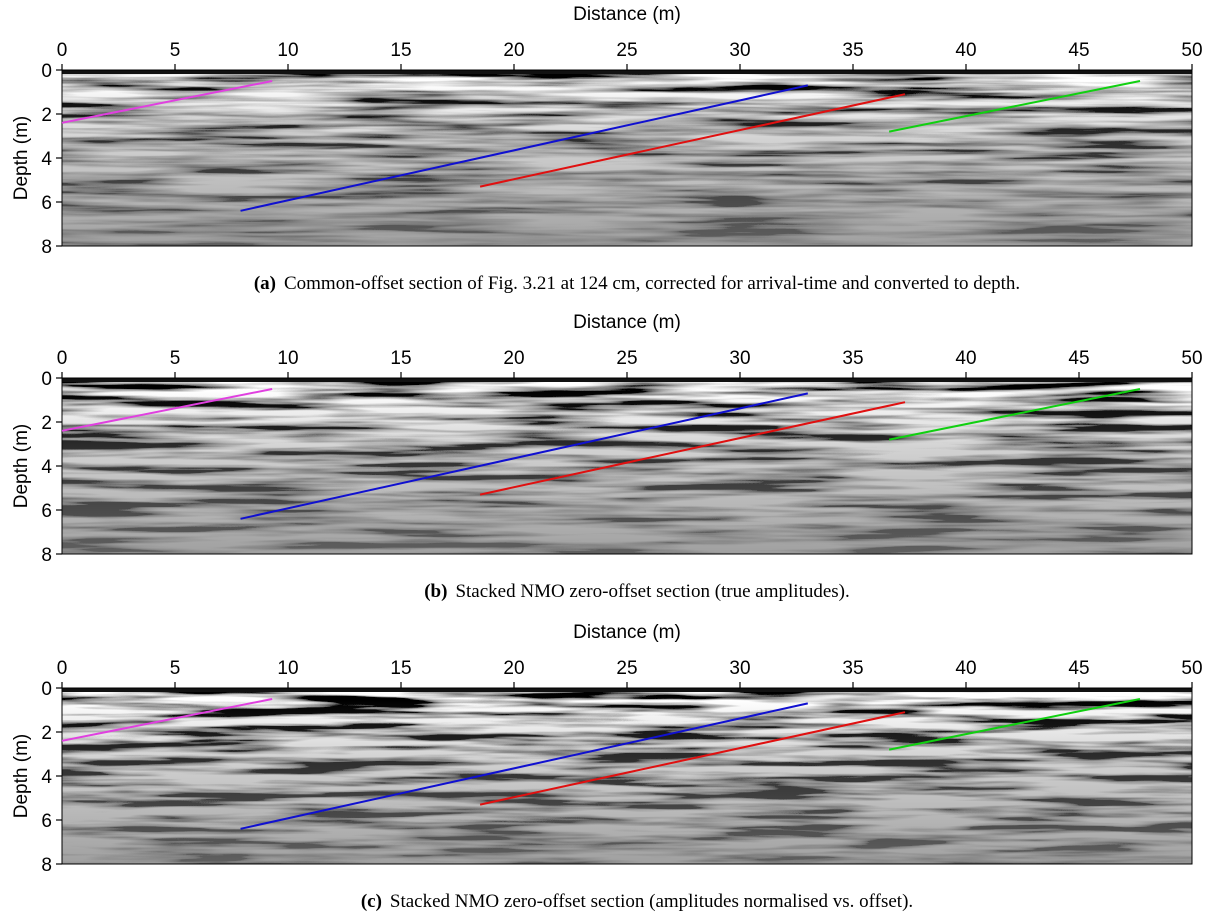 This screenshot has height=914, width=1218. What do you see at coordinates (371, 901) in the screenshot?
I see `caption-label: (c)` at bounding box center [371, 901].